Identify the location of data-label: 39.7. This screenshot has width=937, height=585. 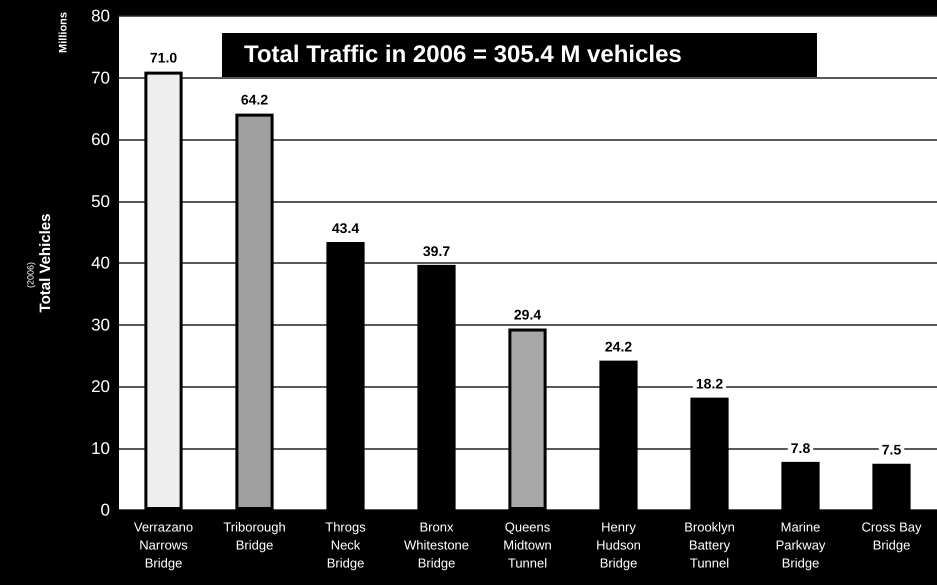
(436, 250).